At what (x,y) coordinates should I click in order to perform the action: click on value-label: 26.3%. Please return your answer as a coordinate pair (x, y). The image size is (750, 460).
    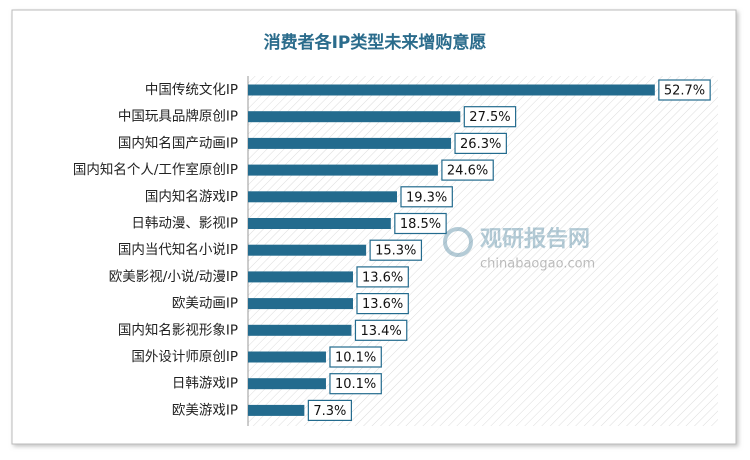
    Looking at the image, I should click on (480, 144).